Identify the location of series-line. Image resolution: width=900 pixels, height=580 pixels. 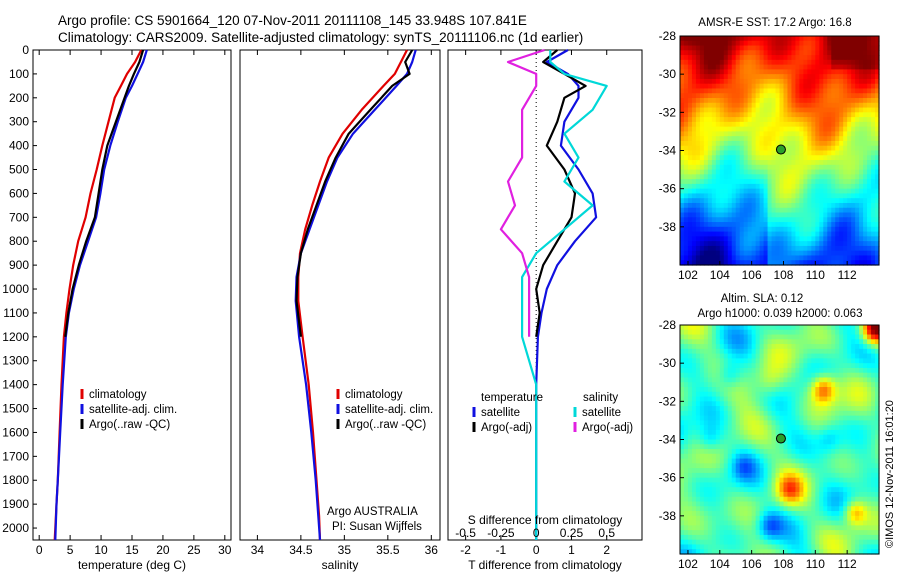
(561, 193).